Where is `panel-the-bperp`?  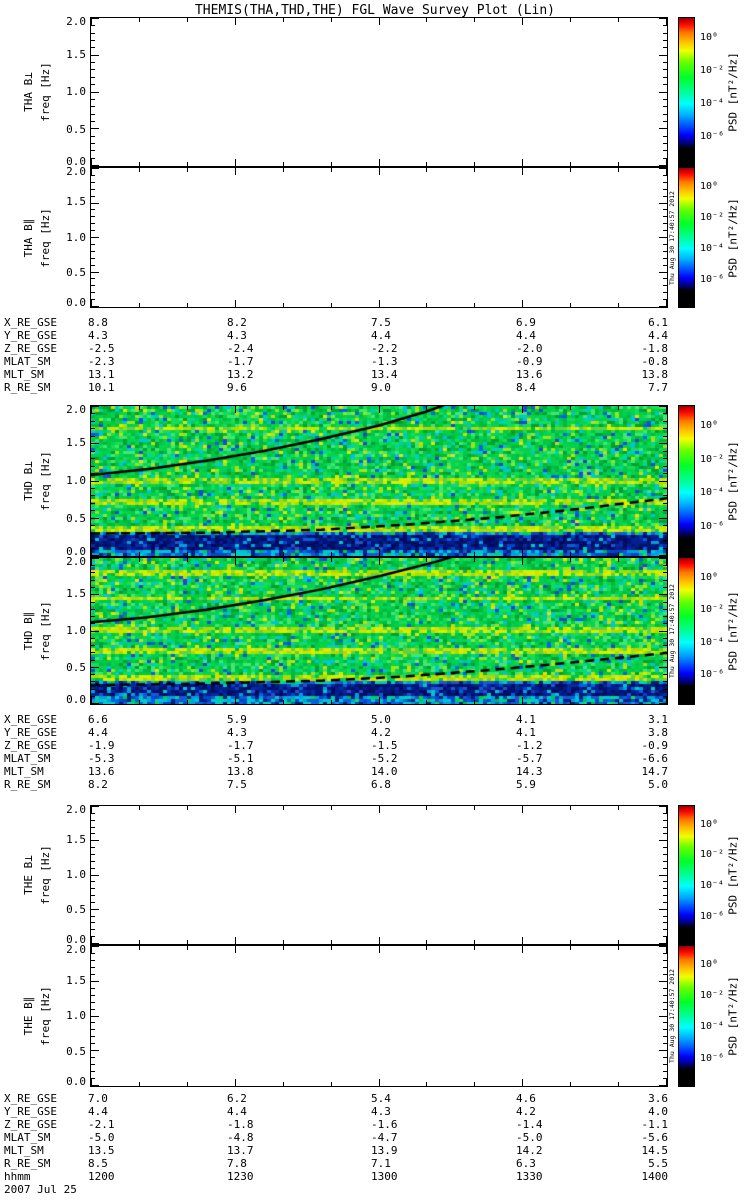
panel-the-bperp is located at coordinates (379, 875).